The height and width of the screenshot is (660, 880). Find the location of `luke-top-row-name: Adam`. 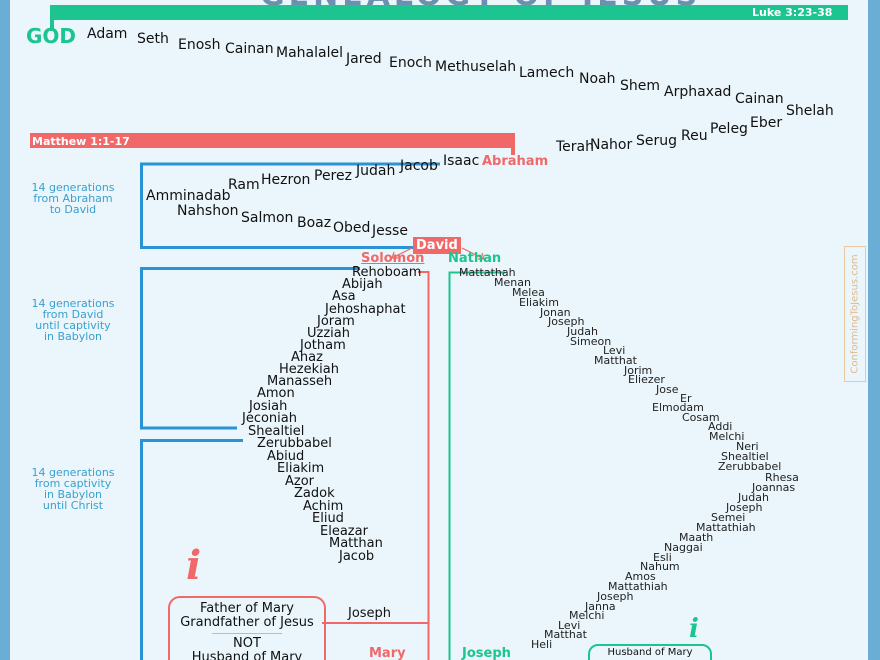

luke-top-row-name: Adam is located at coordinates (107, 34).